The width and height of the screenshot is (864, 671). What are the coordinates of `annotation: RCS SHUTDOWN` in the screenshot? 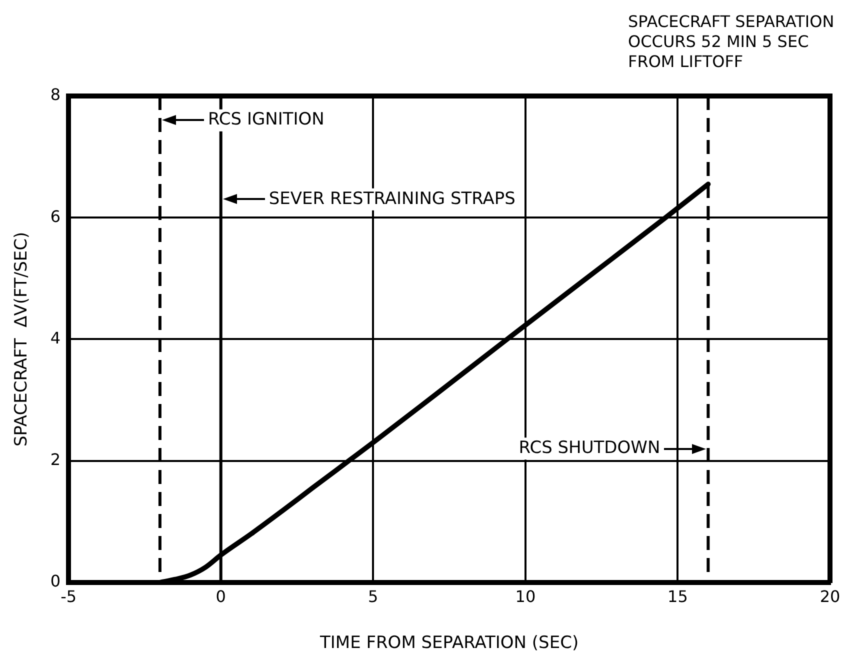 It's located at (589, 448).